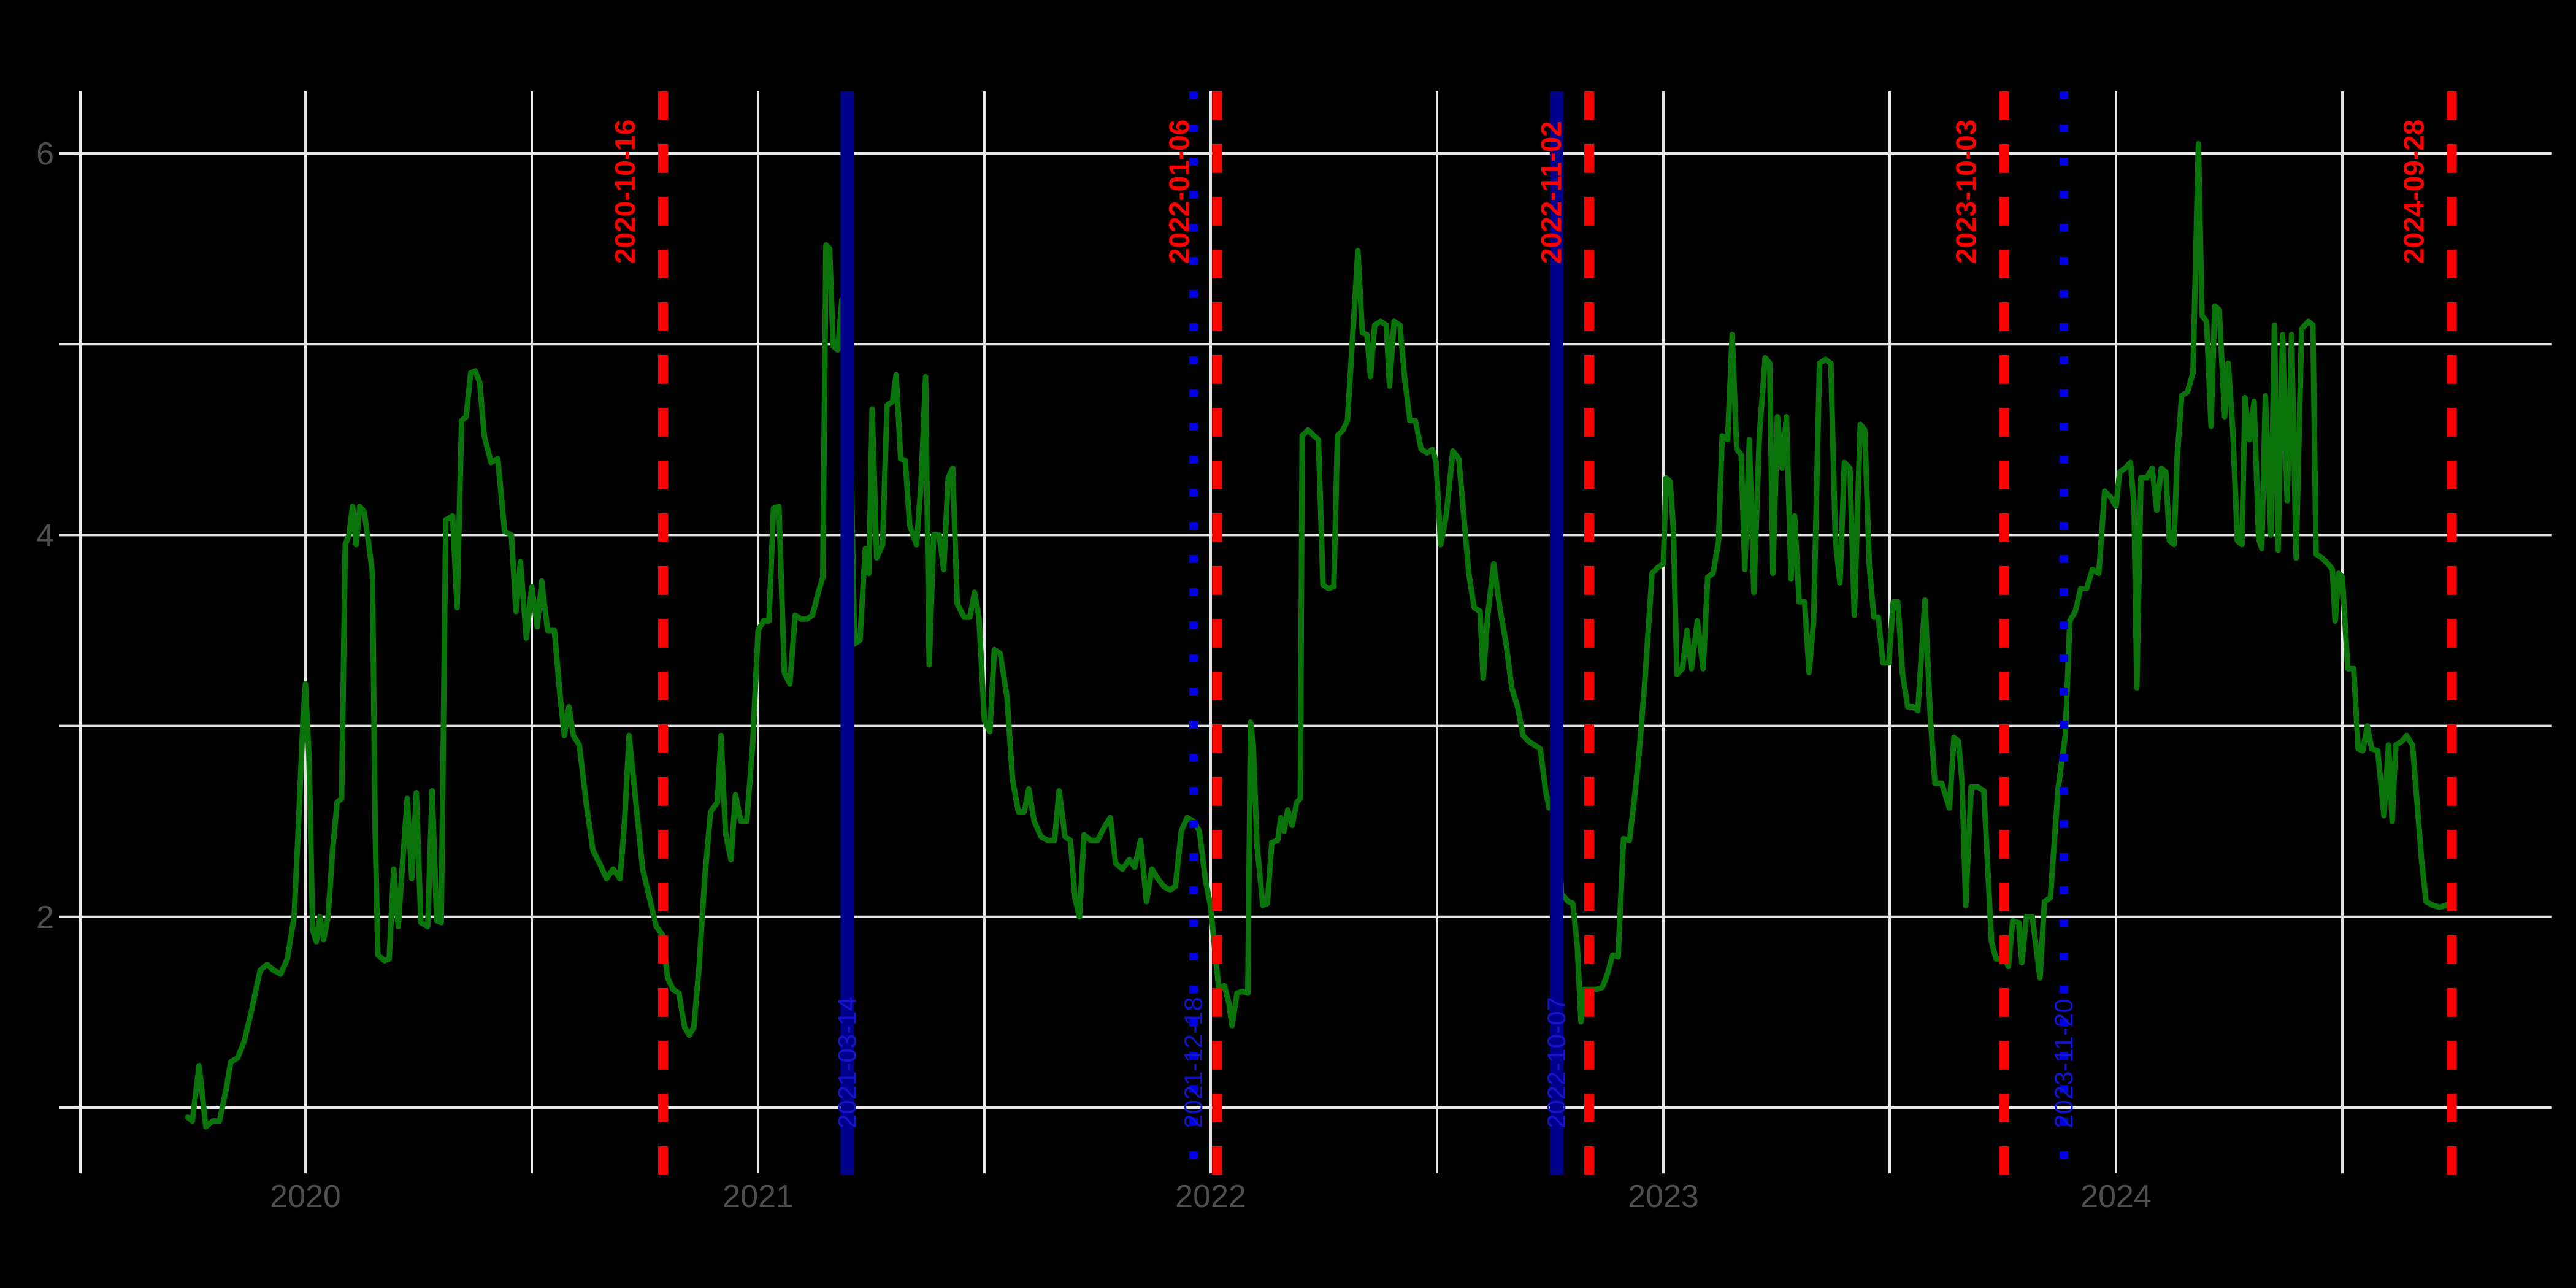  I want to click on x-tick-label-2020: 2020, so click(305, 1196).